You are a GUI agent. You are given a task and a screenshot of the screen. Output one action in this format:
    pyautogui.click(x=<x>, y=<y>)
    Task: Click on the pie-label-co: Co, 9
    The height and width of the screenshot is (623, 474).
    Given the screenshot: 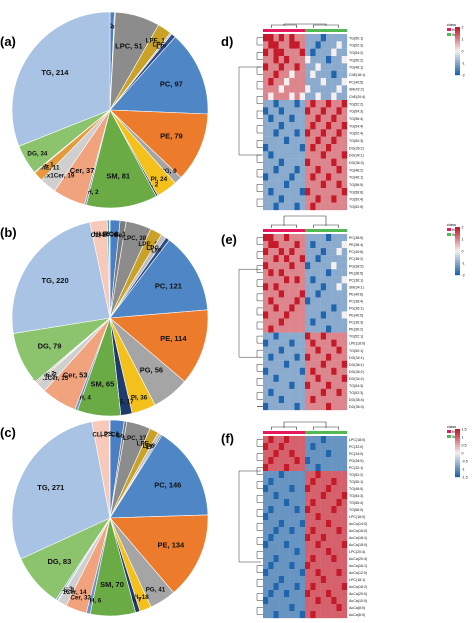 What is the action you would take?
    pyautogui.click(x=122, y=235)
    